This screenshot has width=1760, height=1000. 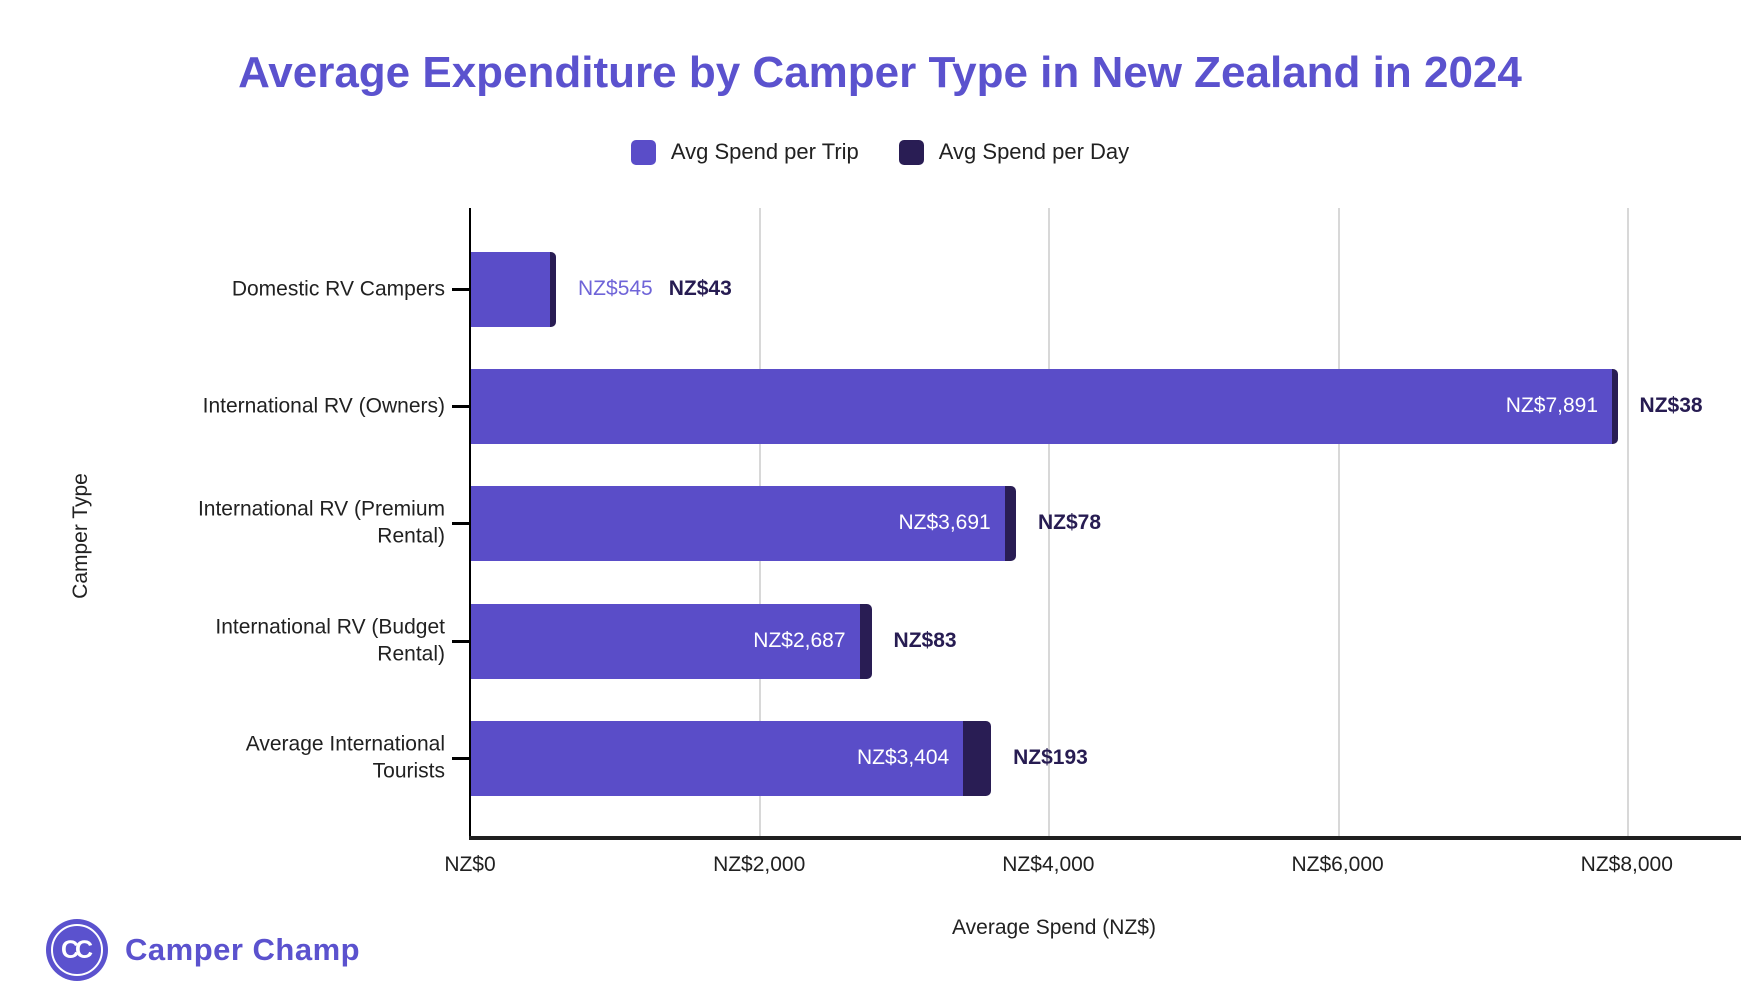 What do you see at coordinates (1054, 927) in the screenshot?
I see `x-axis-title: Average Spend (NZ$)` at bounding box center [1054, 927].